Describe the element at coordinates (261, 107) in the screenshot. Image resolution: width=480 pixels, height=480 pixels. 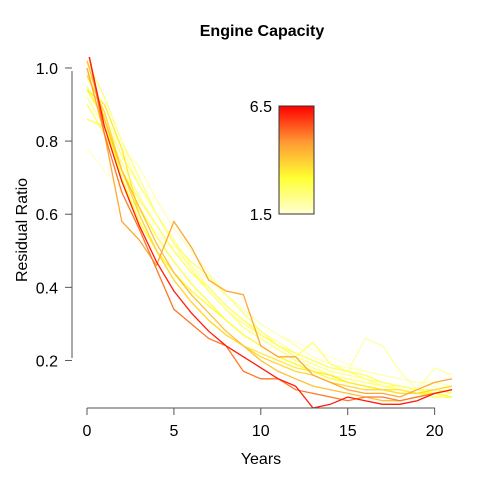
I see `colorbar-max-label: 6.5` at that location.